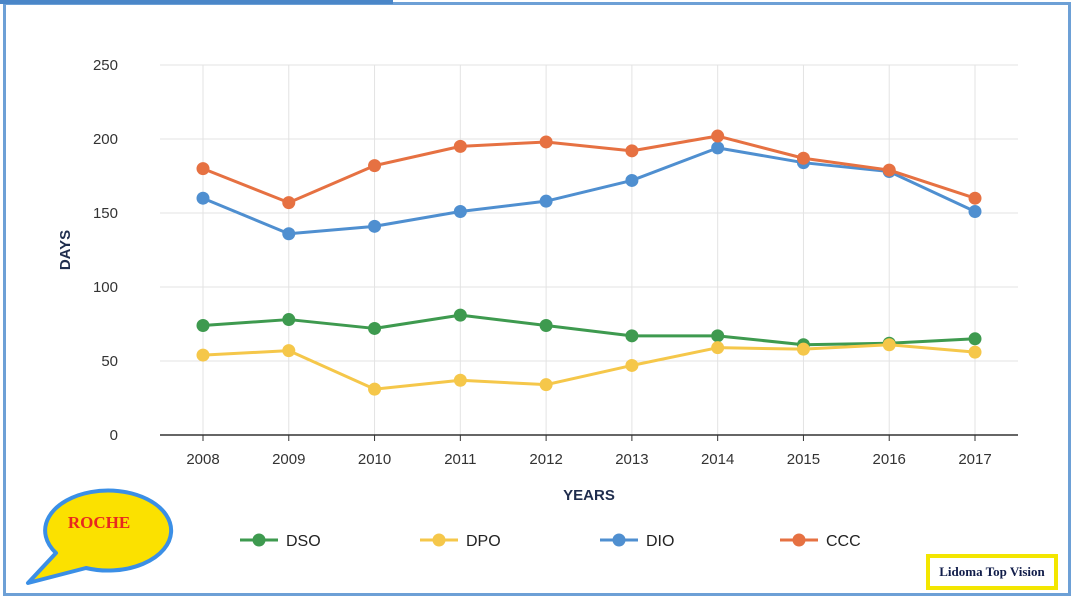 This screenshot has height=604, width=1080. Describe the element at coordinates (545, 459) in the screenshot. I see `x-tick-label: 2012` at that location.